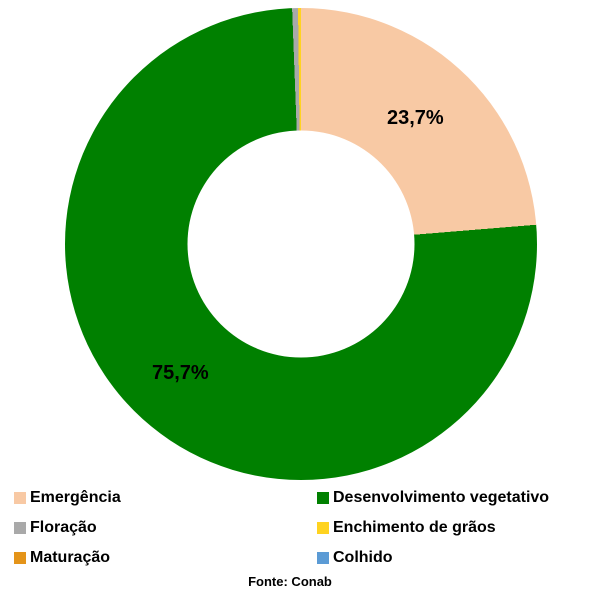 The image size is (603, 612). What do you see at coordinates (323, 528) in the screenshot?
I see `legend-swatch-enchimento-de-graos` at bounding box center [323, 528].